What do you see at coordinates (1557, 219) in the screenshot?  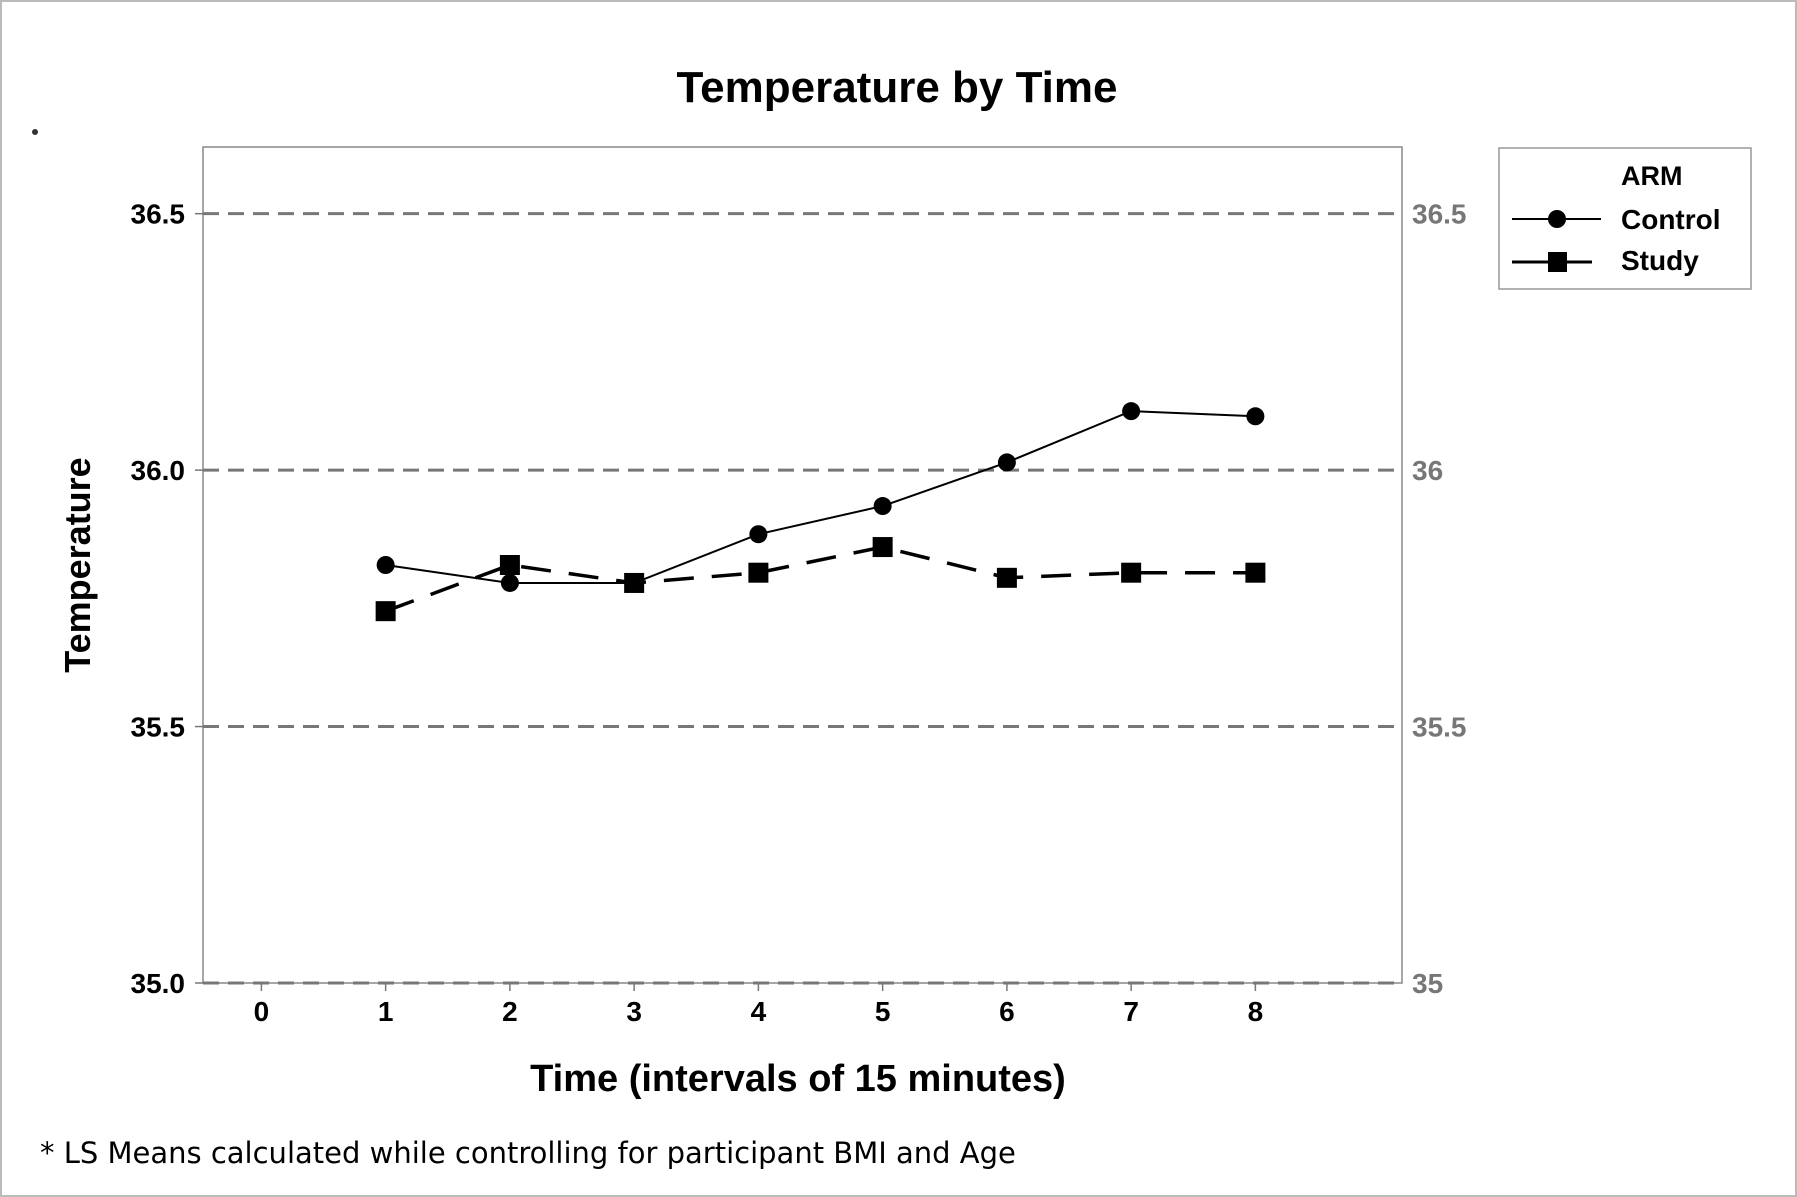 I see `legend-control-marker` at bounding box center [1557, 219].